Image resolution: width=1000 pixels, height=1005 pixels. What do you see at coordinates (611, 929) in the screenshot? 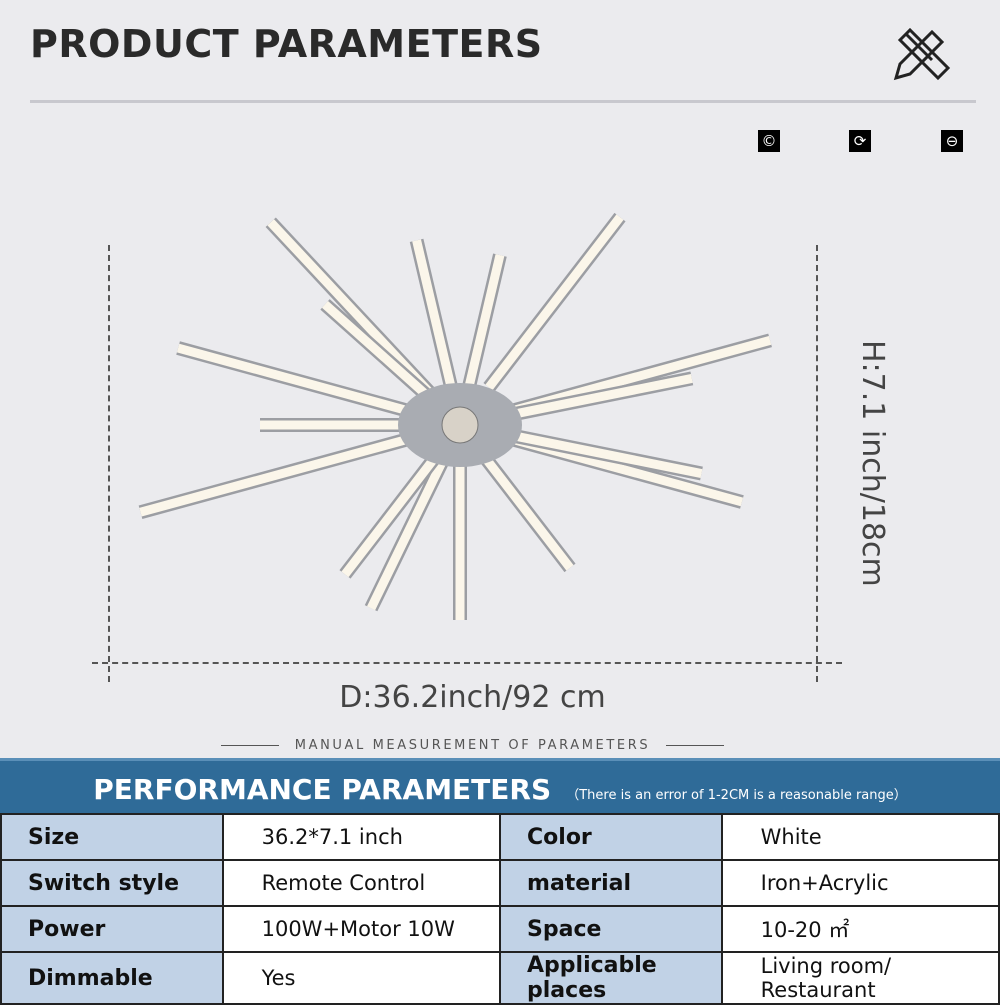
I see `param-label: Space` at bounding box center [611, 929].